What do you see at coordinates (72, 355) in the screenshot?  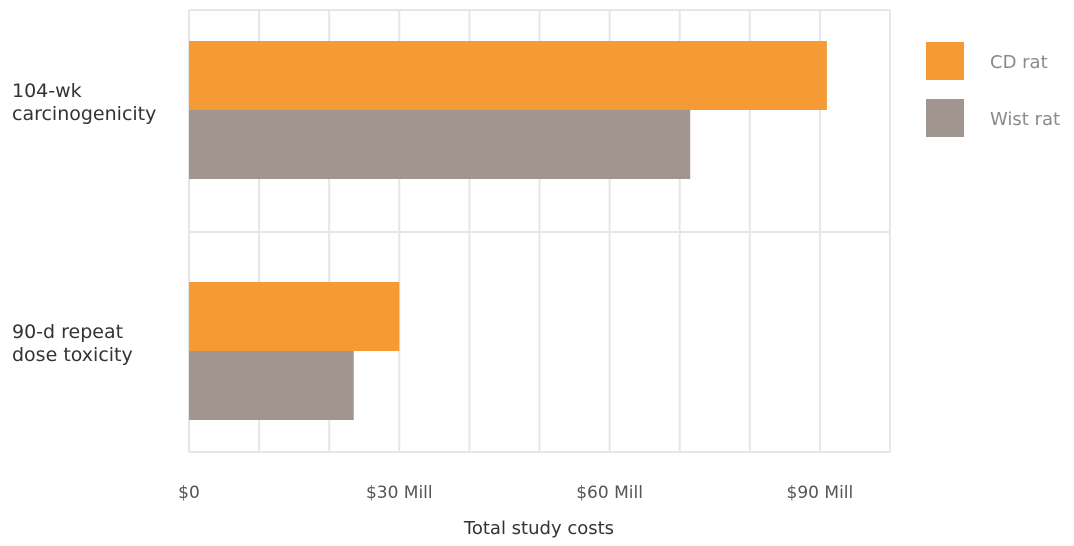 I see `category-label-1-line-2: dose toxicity` at bounding box center [72, 355].